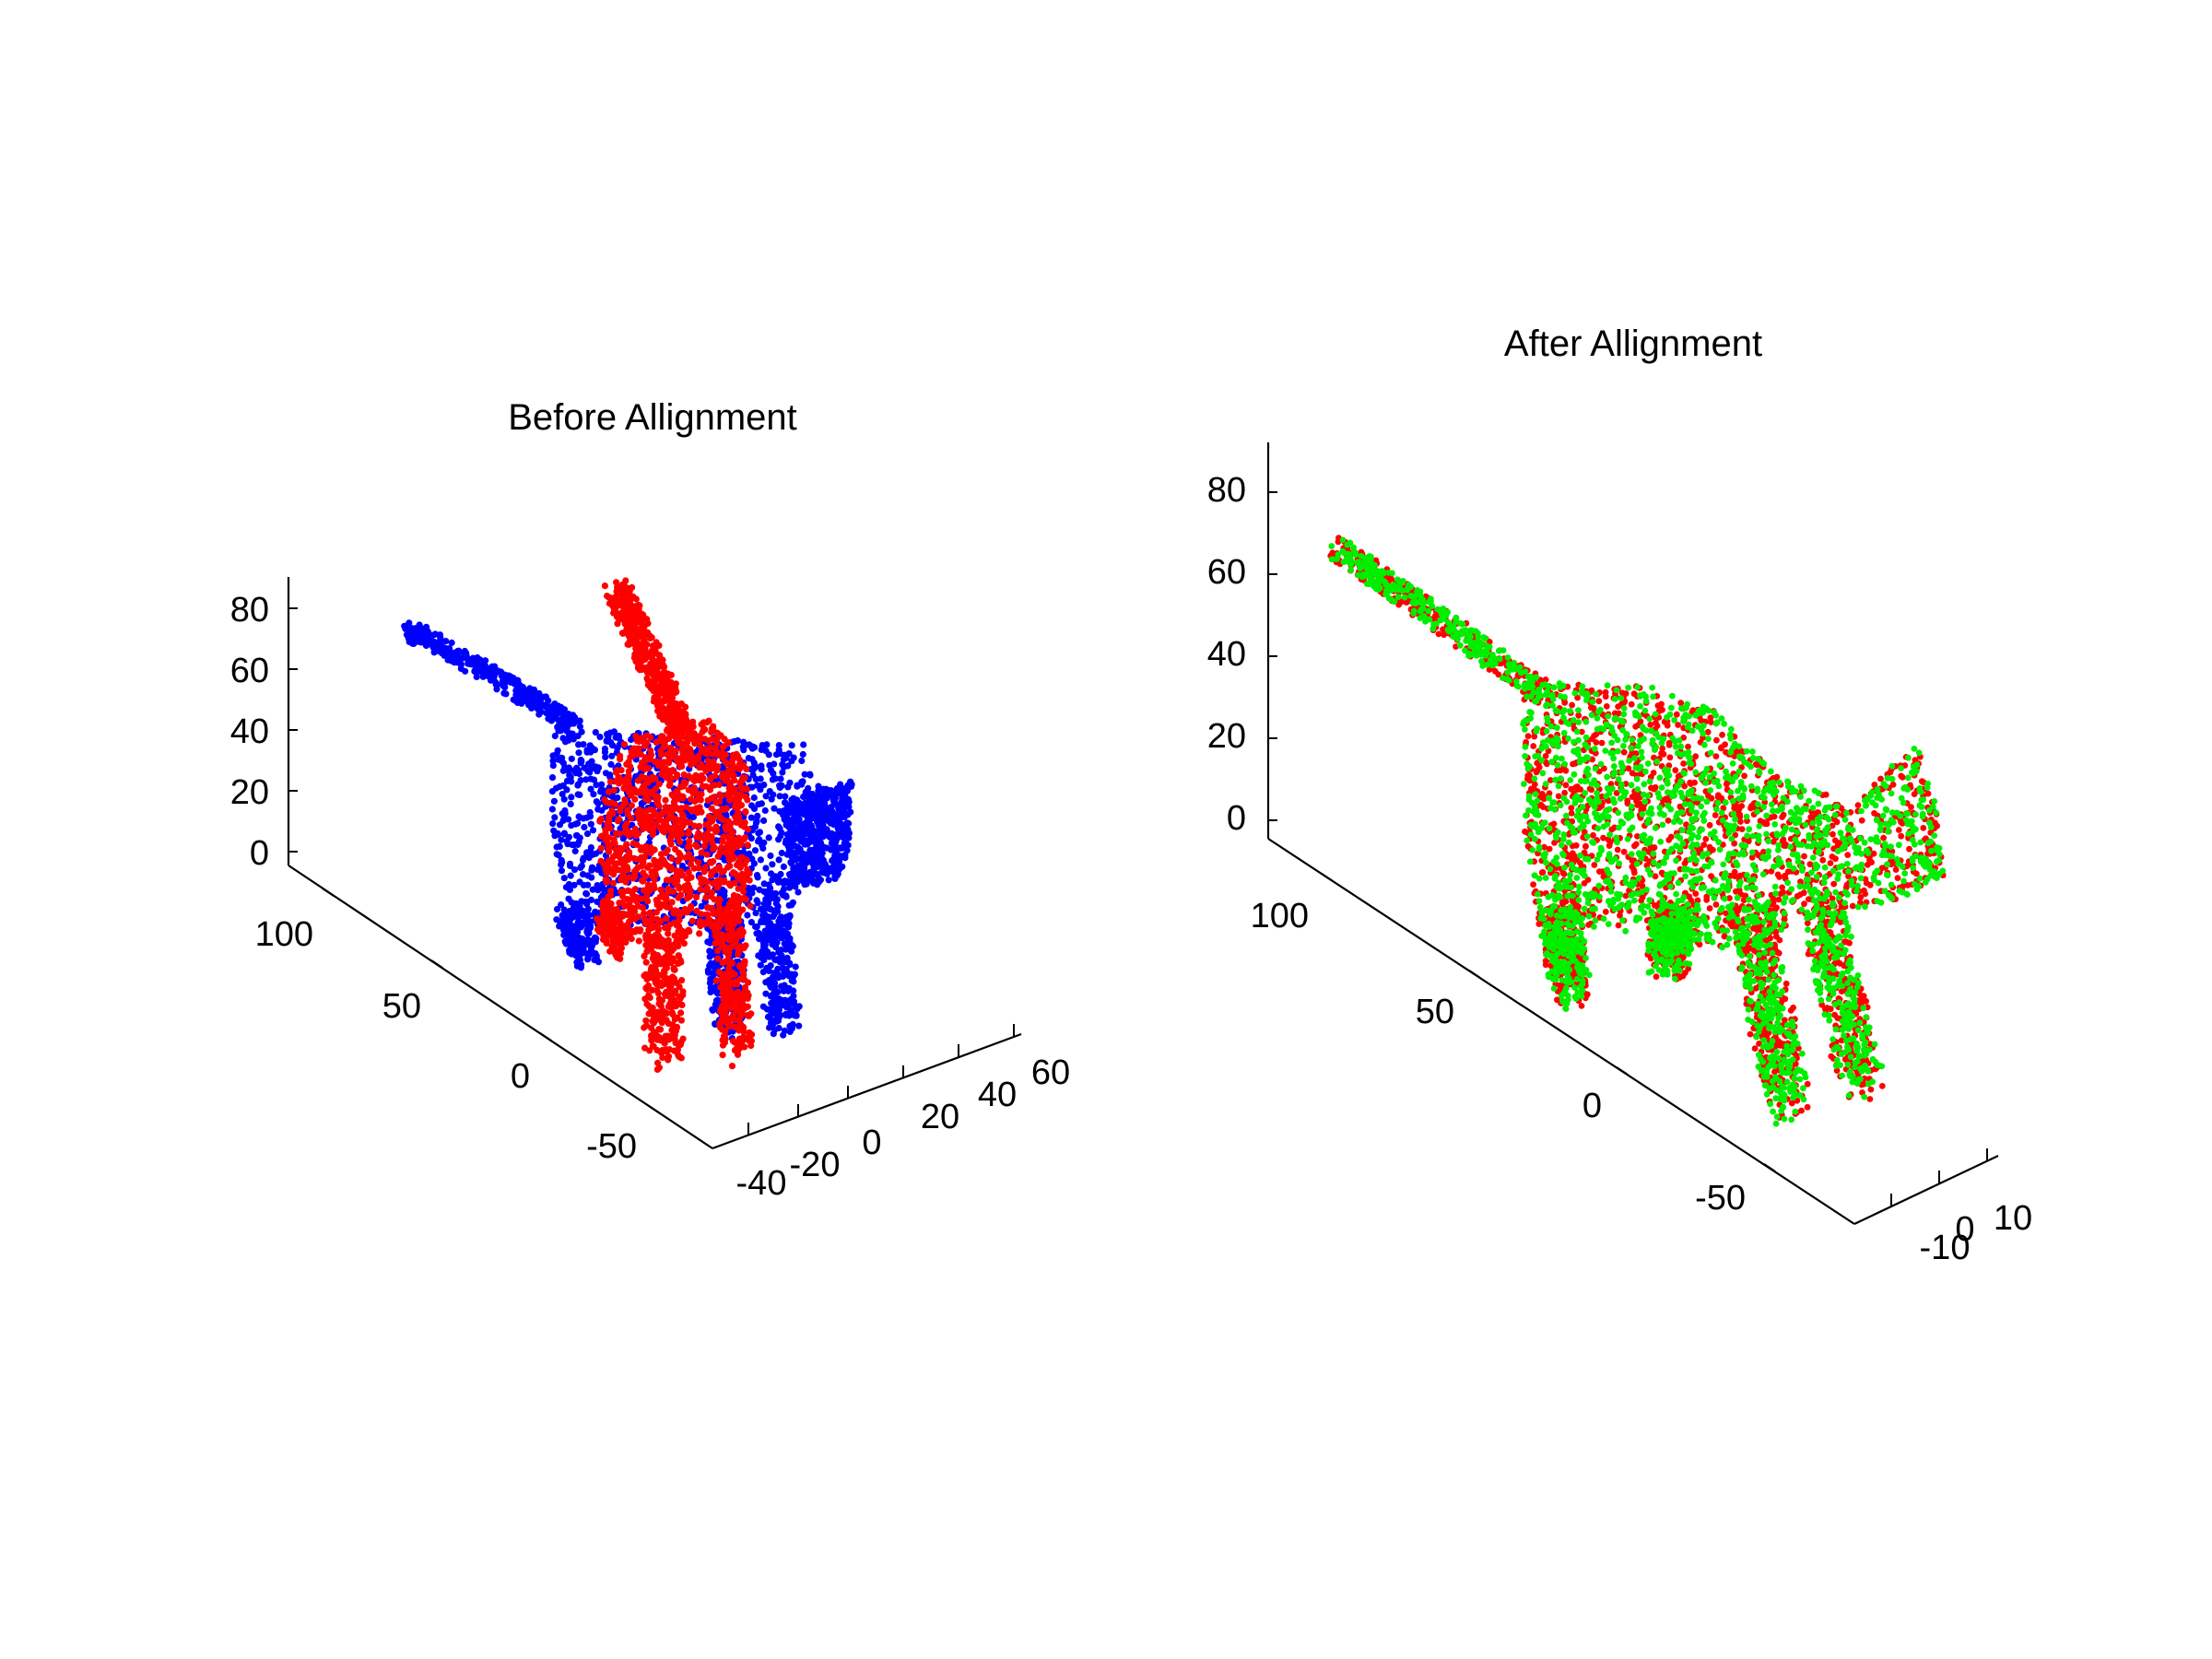 Image resolution: width=2212 pixels, height=1659 pixels. Describe the element at coordinates (249, 731) in the screenshot. I see `z-tick-label: 40` at that location.